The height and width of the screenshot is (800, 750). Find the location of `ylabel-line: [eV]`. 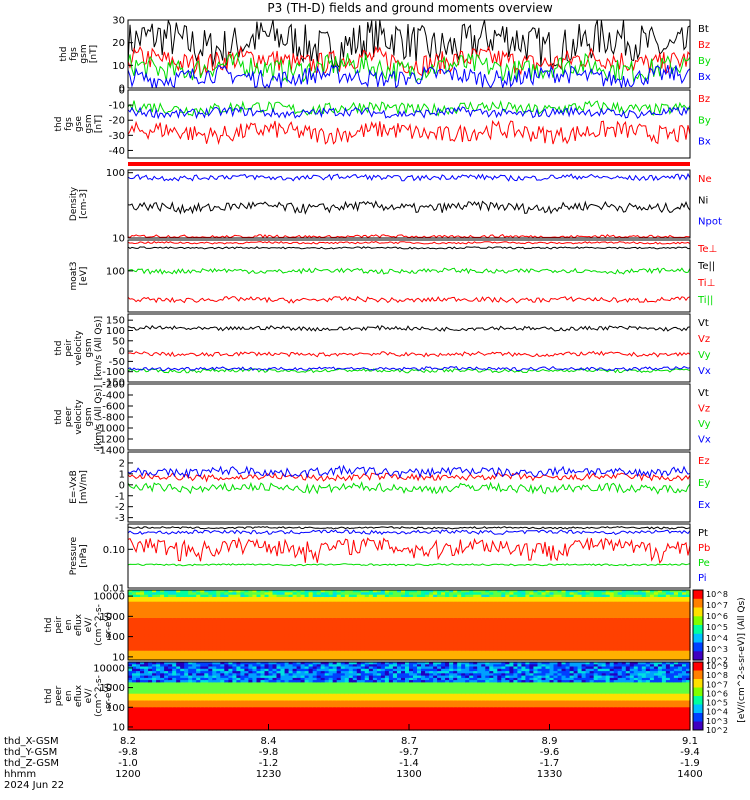

ylabel-line: [eV] is located at coordinates (84, 276).